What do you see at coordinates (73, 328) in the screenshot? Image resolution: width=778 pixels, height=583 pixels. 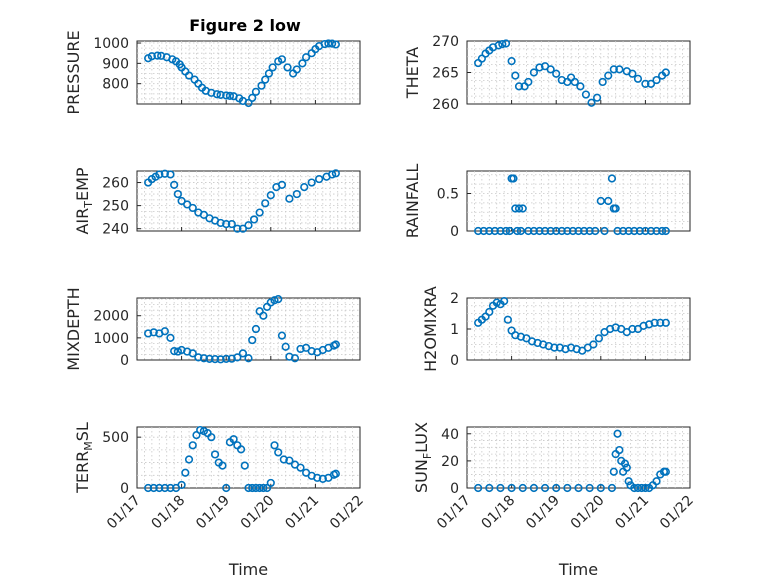 I see `y-axis-label-mixdepth: MIXDEPTH` at bounding box center [73, 328].